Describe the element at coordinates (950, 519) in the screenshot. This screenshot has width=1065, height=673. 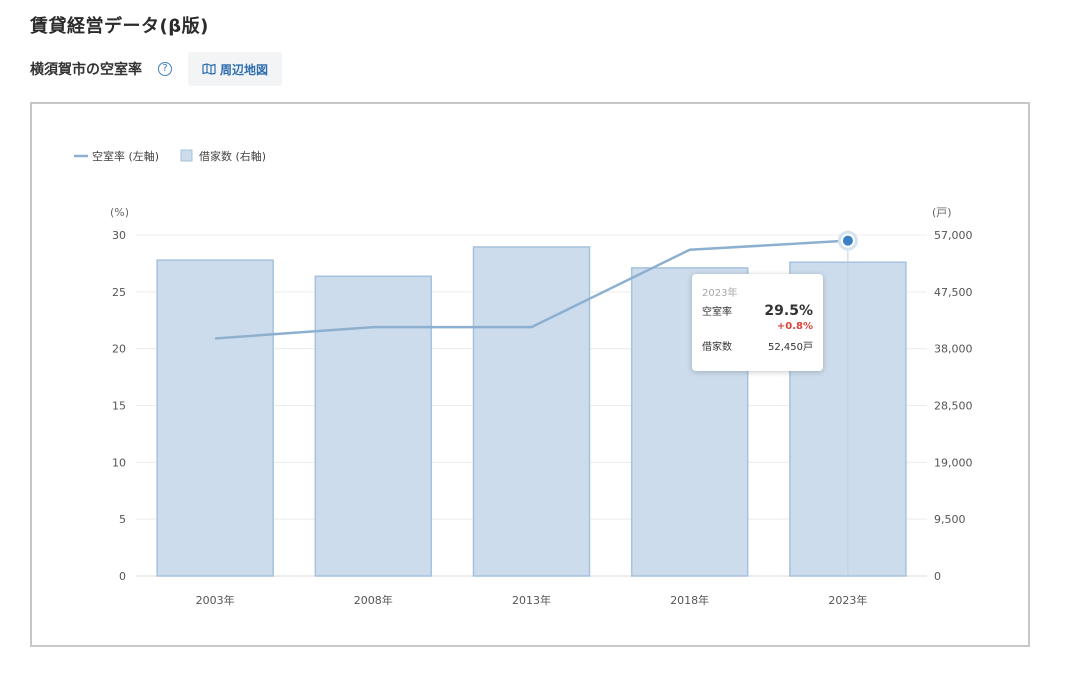
I see `right-tick-label: 9,500` at that location.